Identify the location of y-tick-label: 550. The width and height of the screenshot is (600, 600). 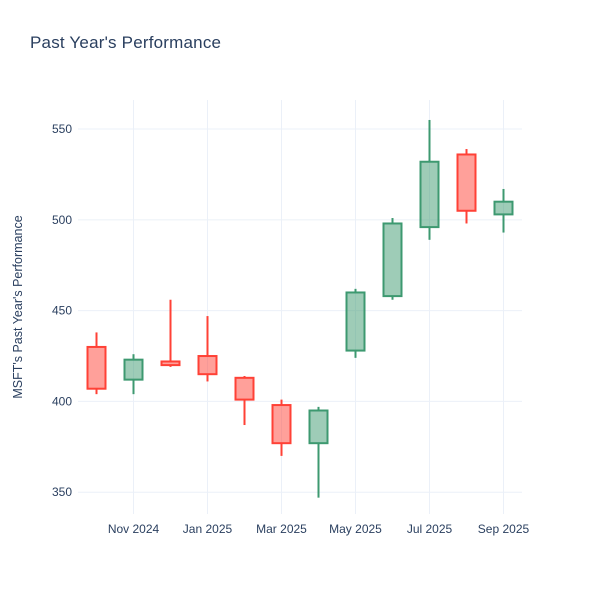
(62, 129).